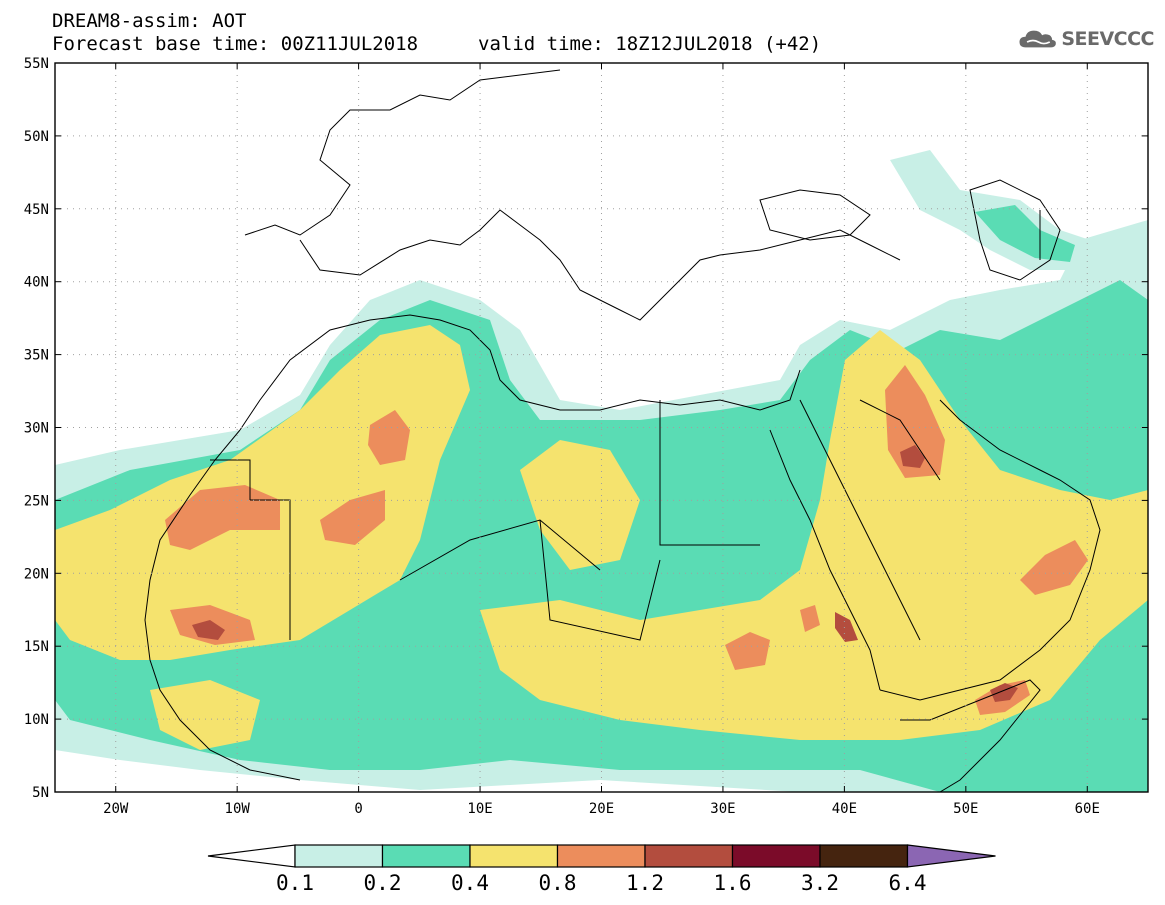  Describe the element at coordinates (951, 856) in the screenshot. I see `colorbar-over` at that location.